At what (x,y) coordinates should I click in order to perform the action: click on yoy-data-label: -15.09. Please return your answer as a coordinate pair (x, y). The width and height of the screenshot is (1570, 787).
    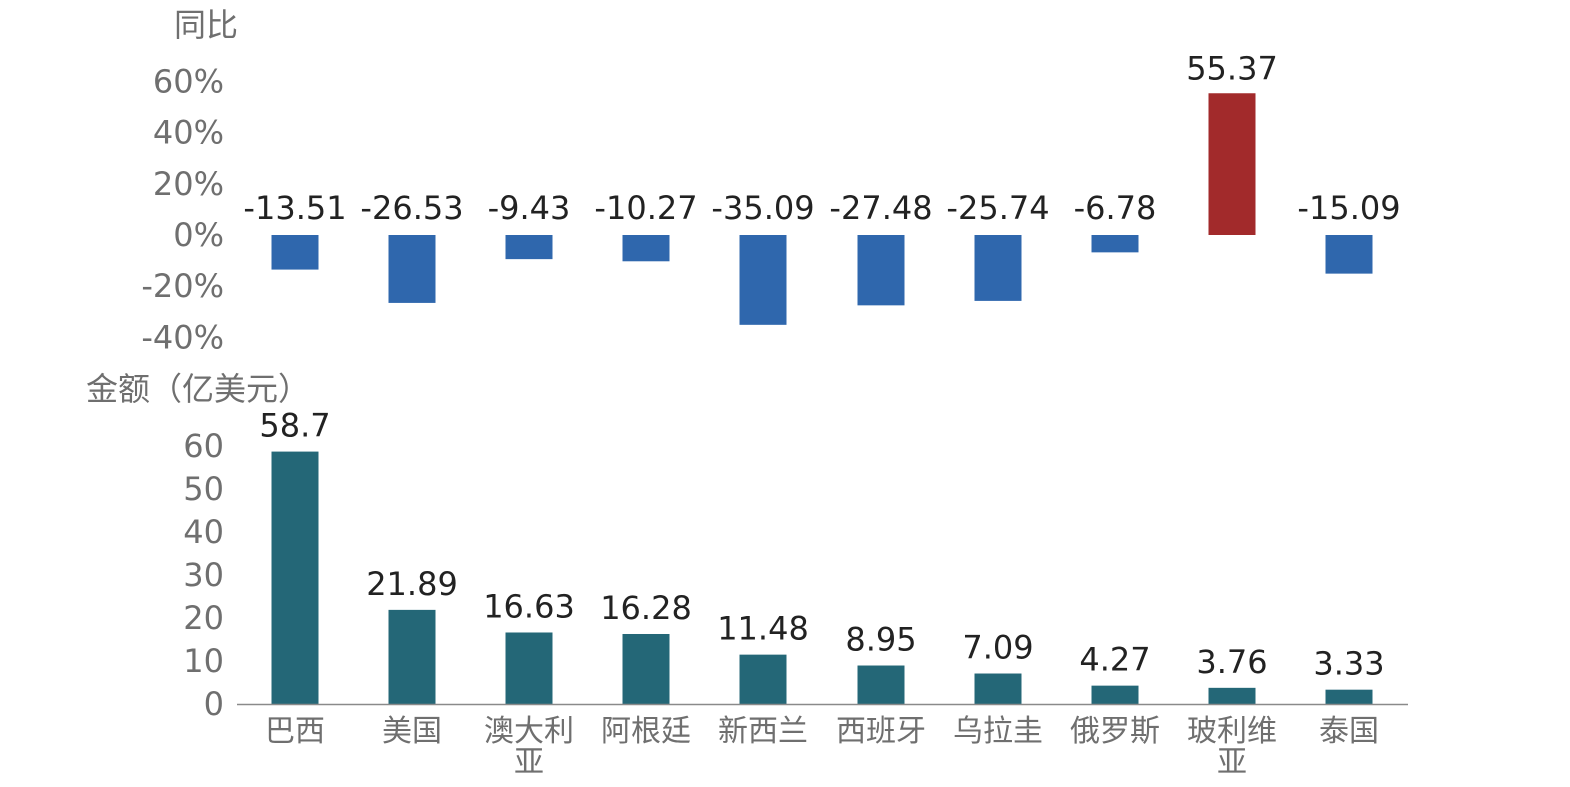
    Looking at the image, I should click on (1348, 208).